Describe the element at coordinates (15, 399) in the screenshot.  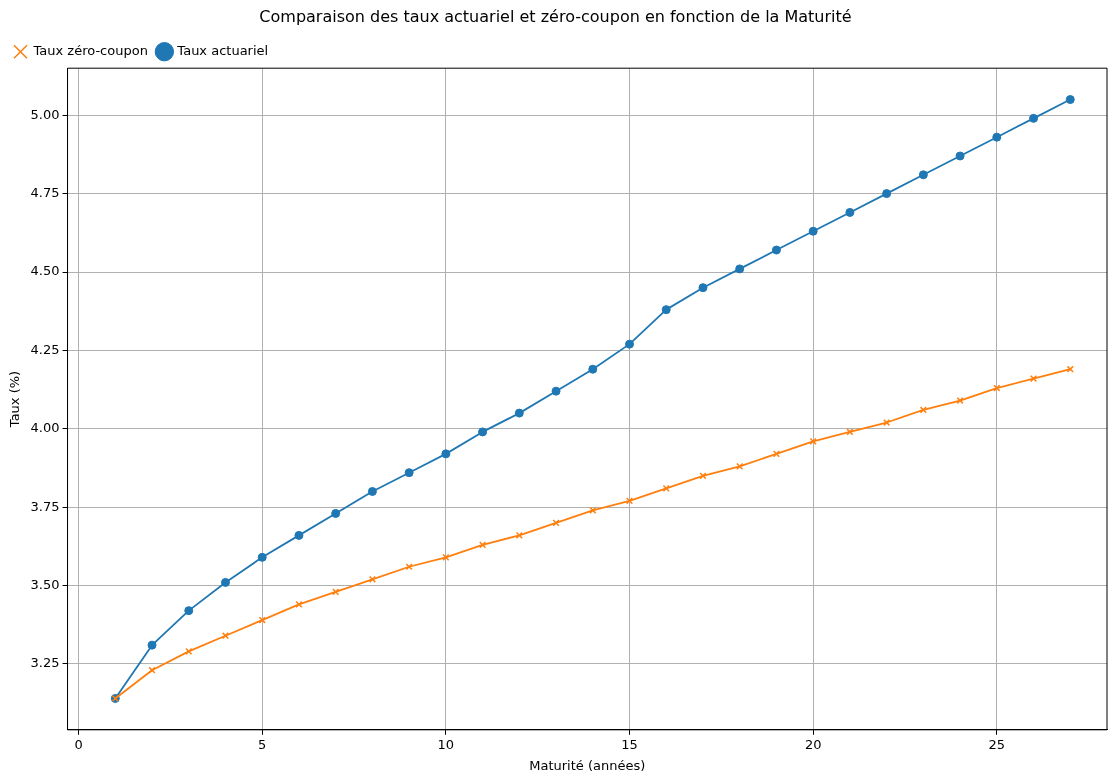
I see `y-axis-title: Taux (%)` at that location.